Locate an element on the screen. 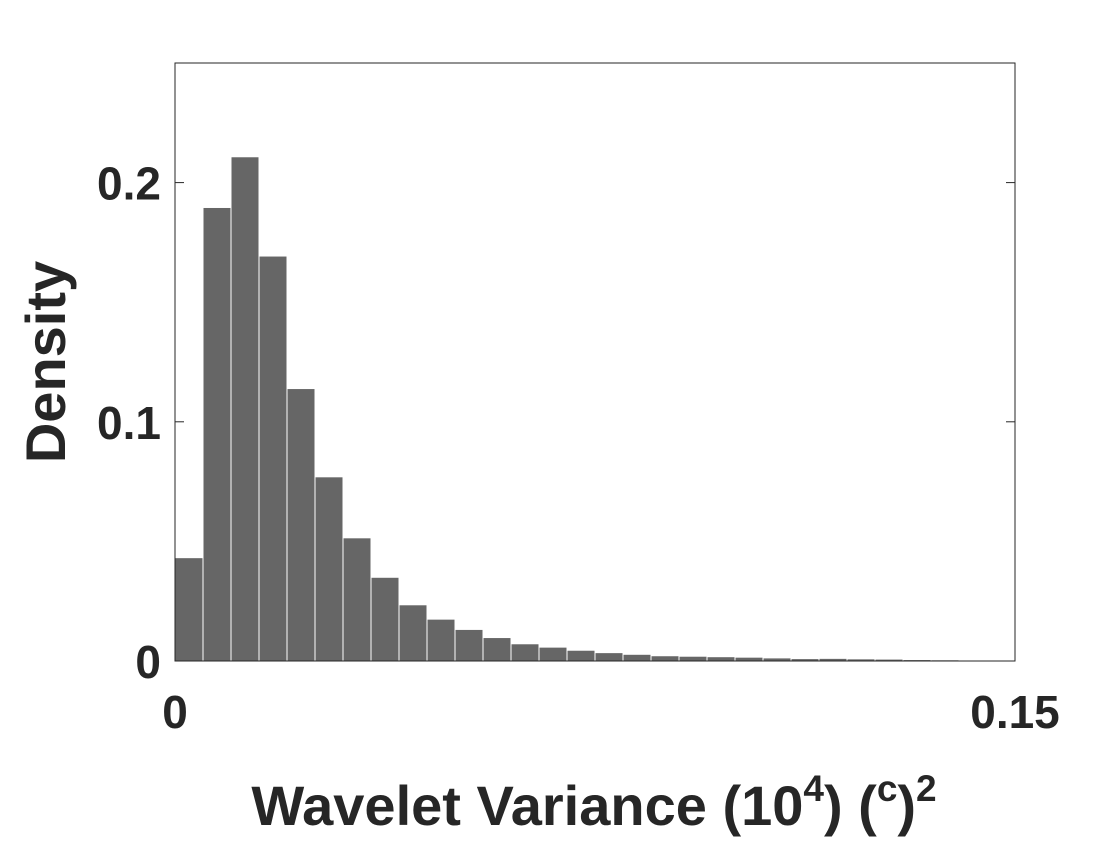  x-axis-label-main: Wavelet Variance (10 is located at coordinates (527, 805).